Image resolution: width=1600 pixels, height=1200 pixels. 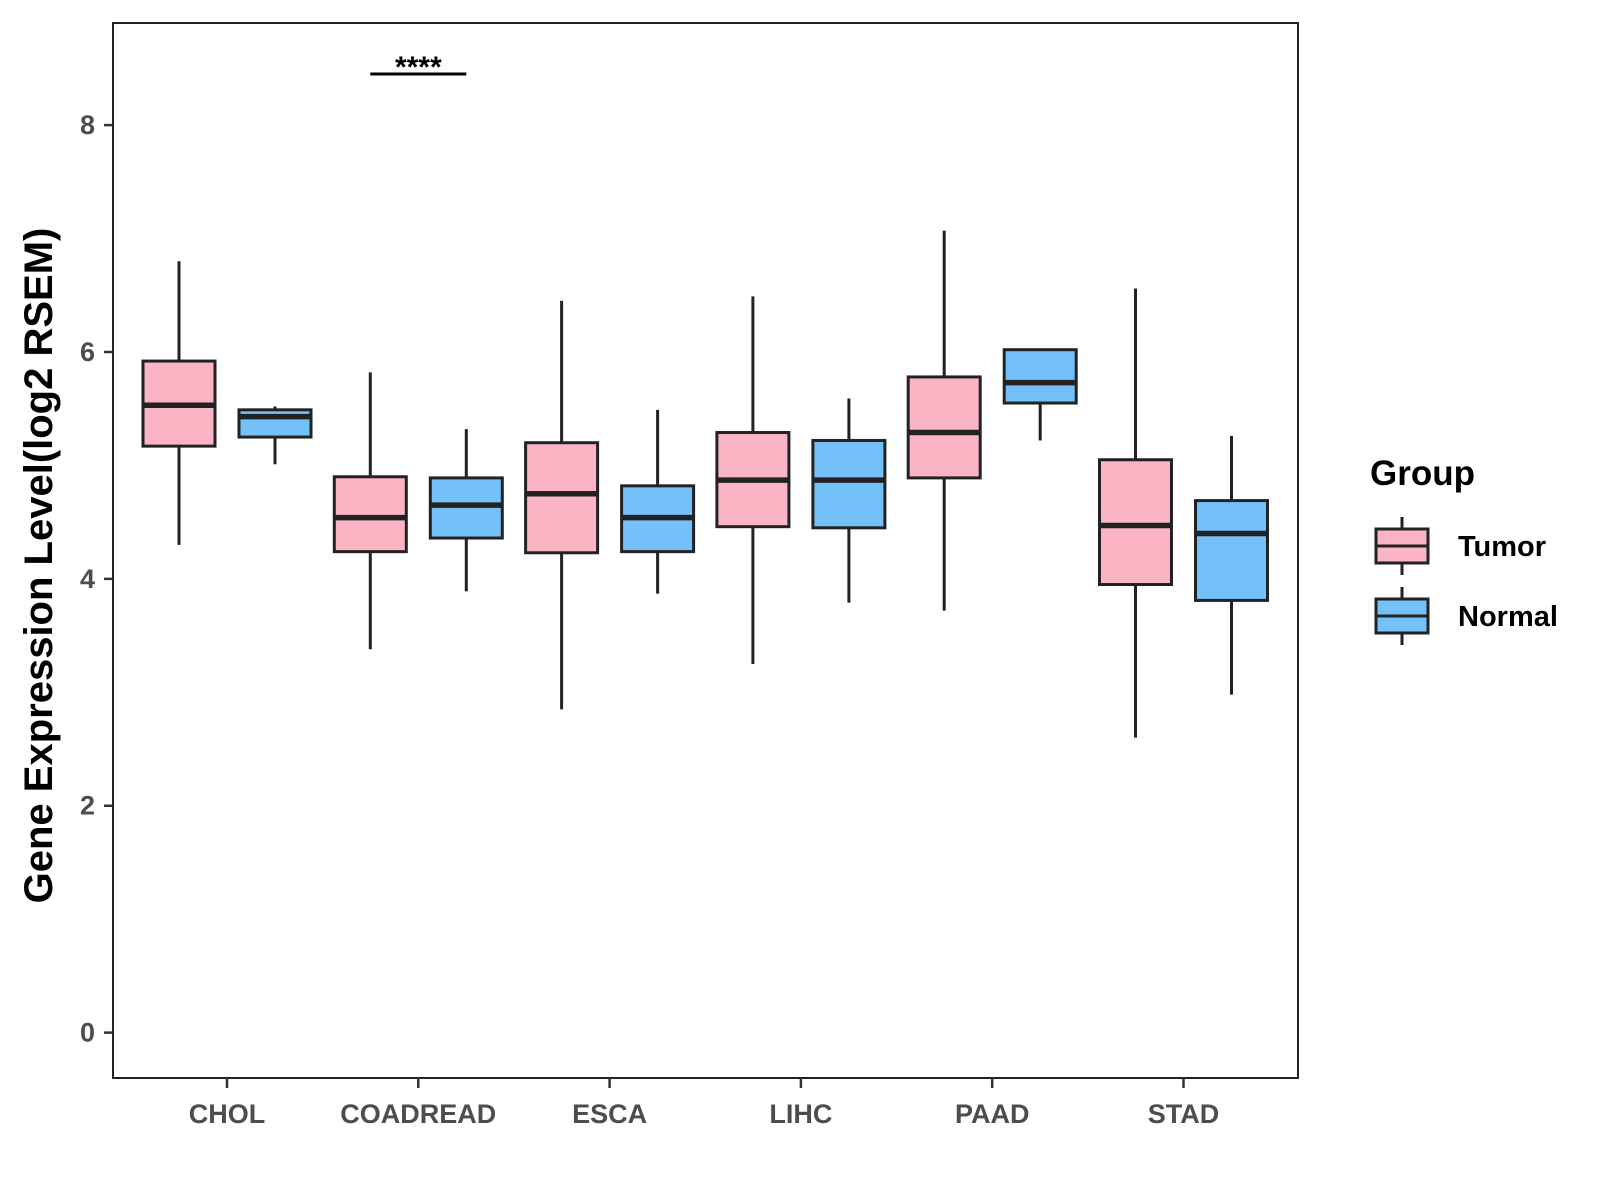 I want to click on y-tick-label: 0, so click(x=87, y=1033).